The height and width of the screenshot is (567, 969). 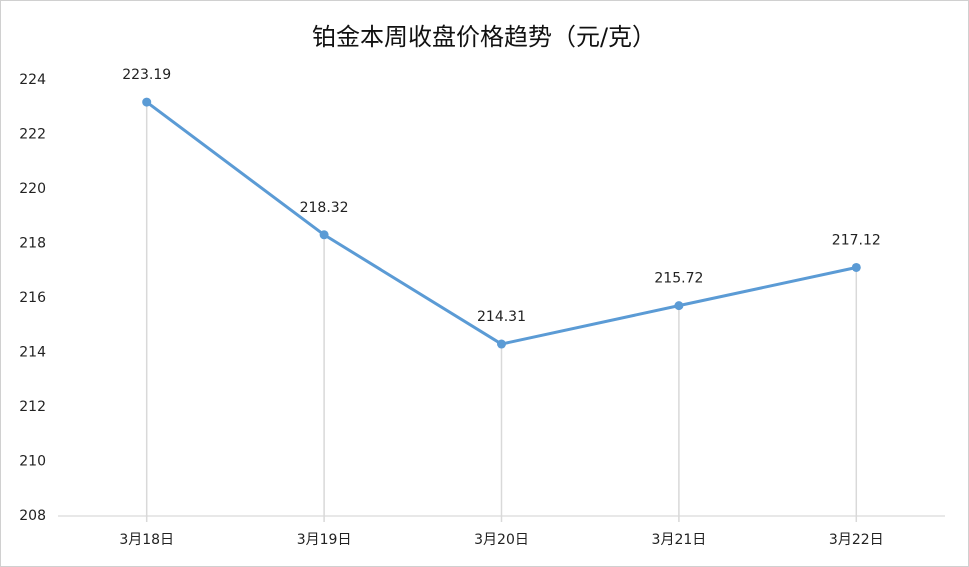 What do you see at coordinates (32, 516) in the screenshot?
I see `y-tick-label: 208` at bounding box center [32, 516].